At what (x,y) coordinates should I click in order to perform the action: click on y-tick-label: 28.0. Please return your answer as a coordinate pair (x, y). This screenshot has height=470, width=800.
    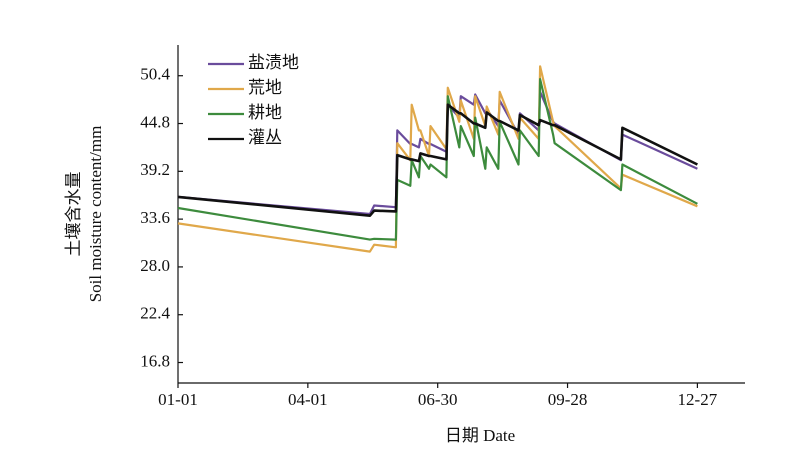
    Looking at the image, I should click on (155, 265).